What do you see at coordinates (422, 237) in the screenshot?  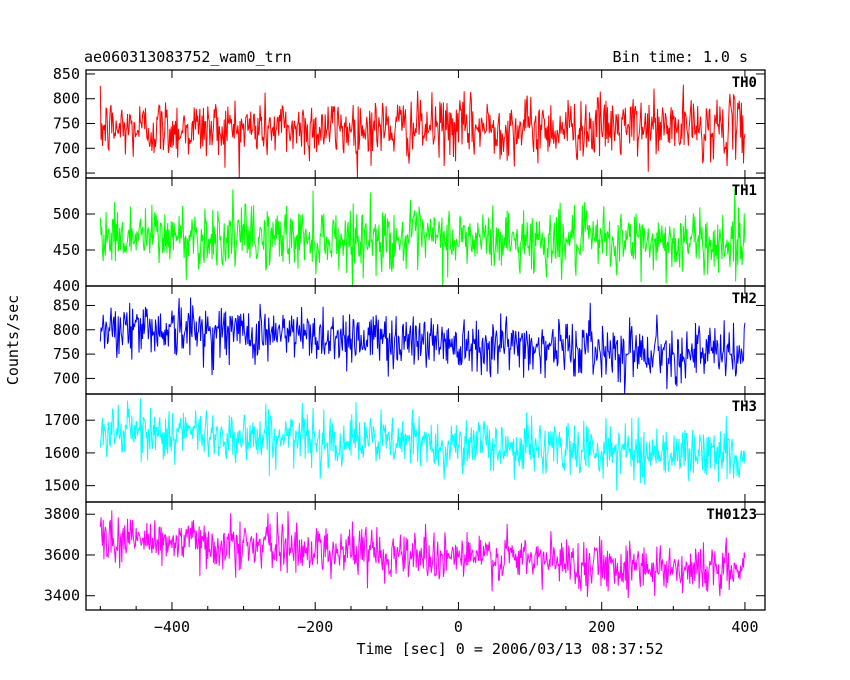 I see `series-line-th1` at bounding box center [422, 237].